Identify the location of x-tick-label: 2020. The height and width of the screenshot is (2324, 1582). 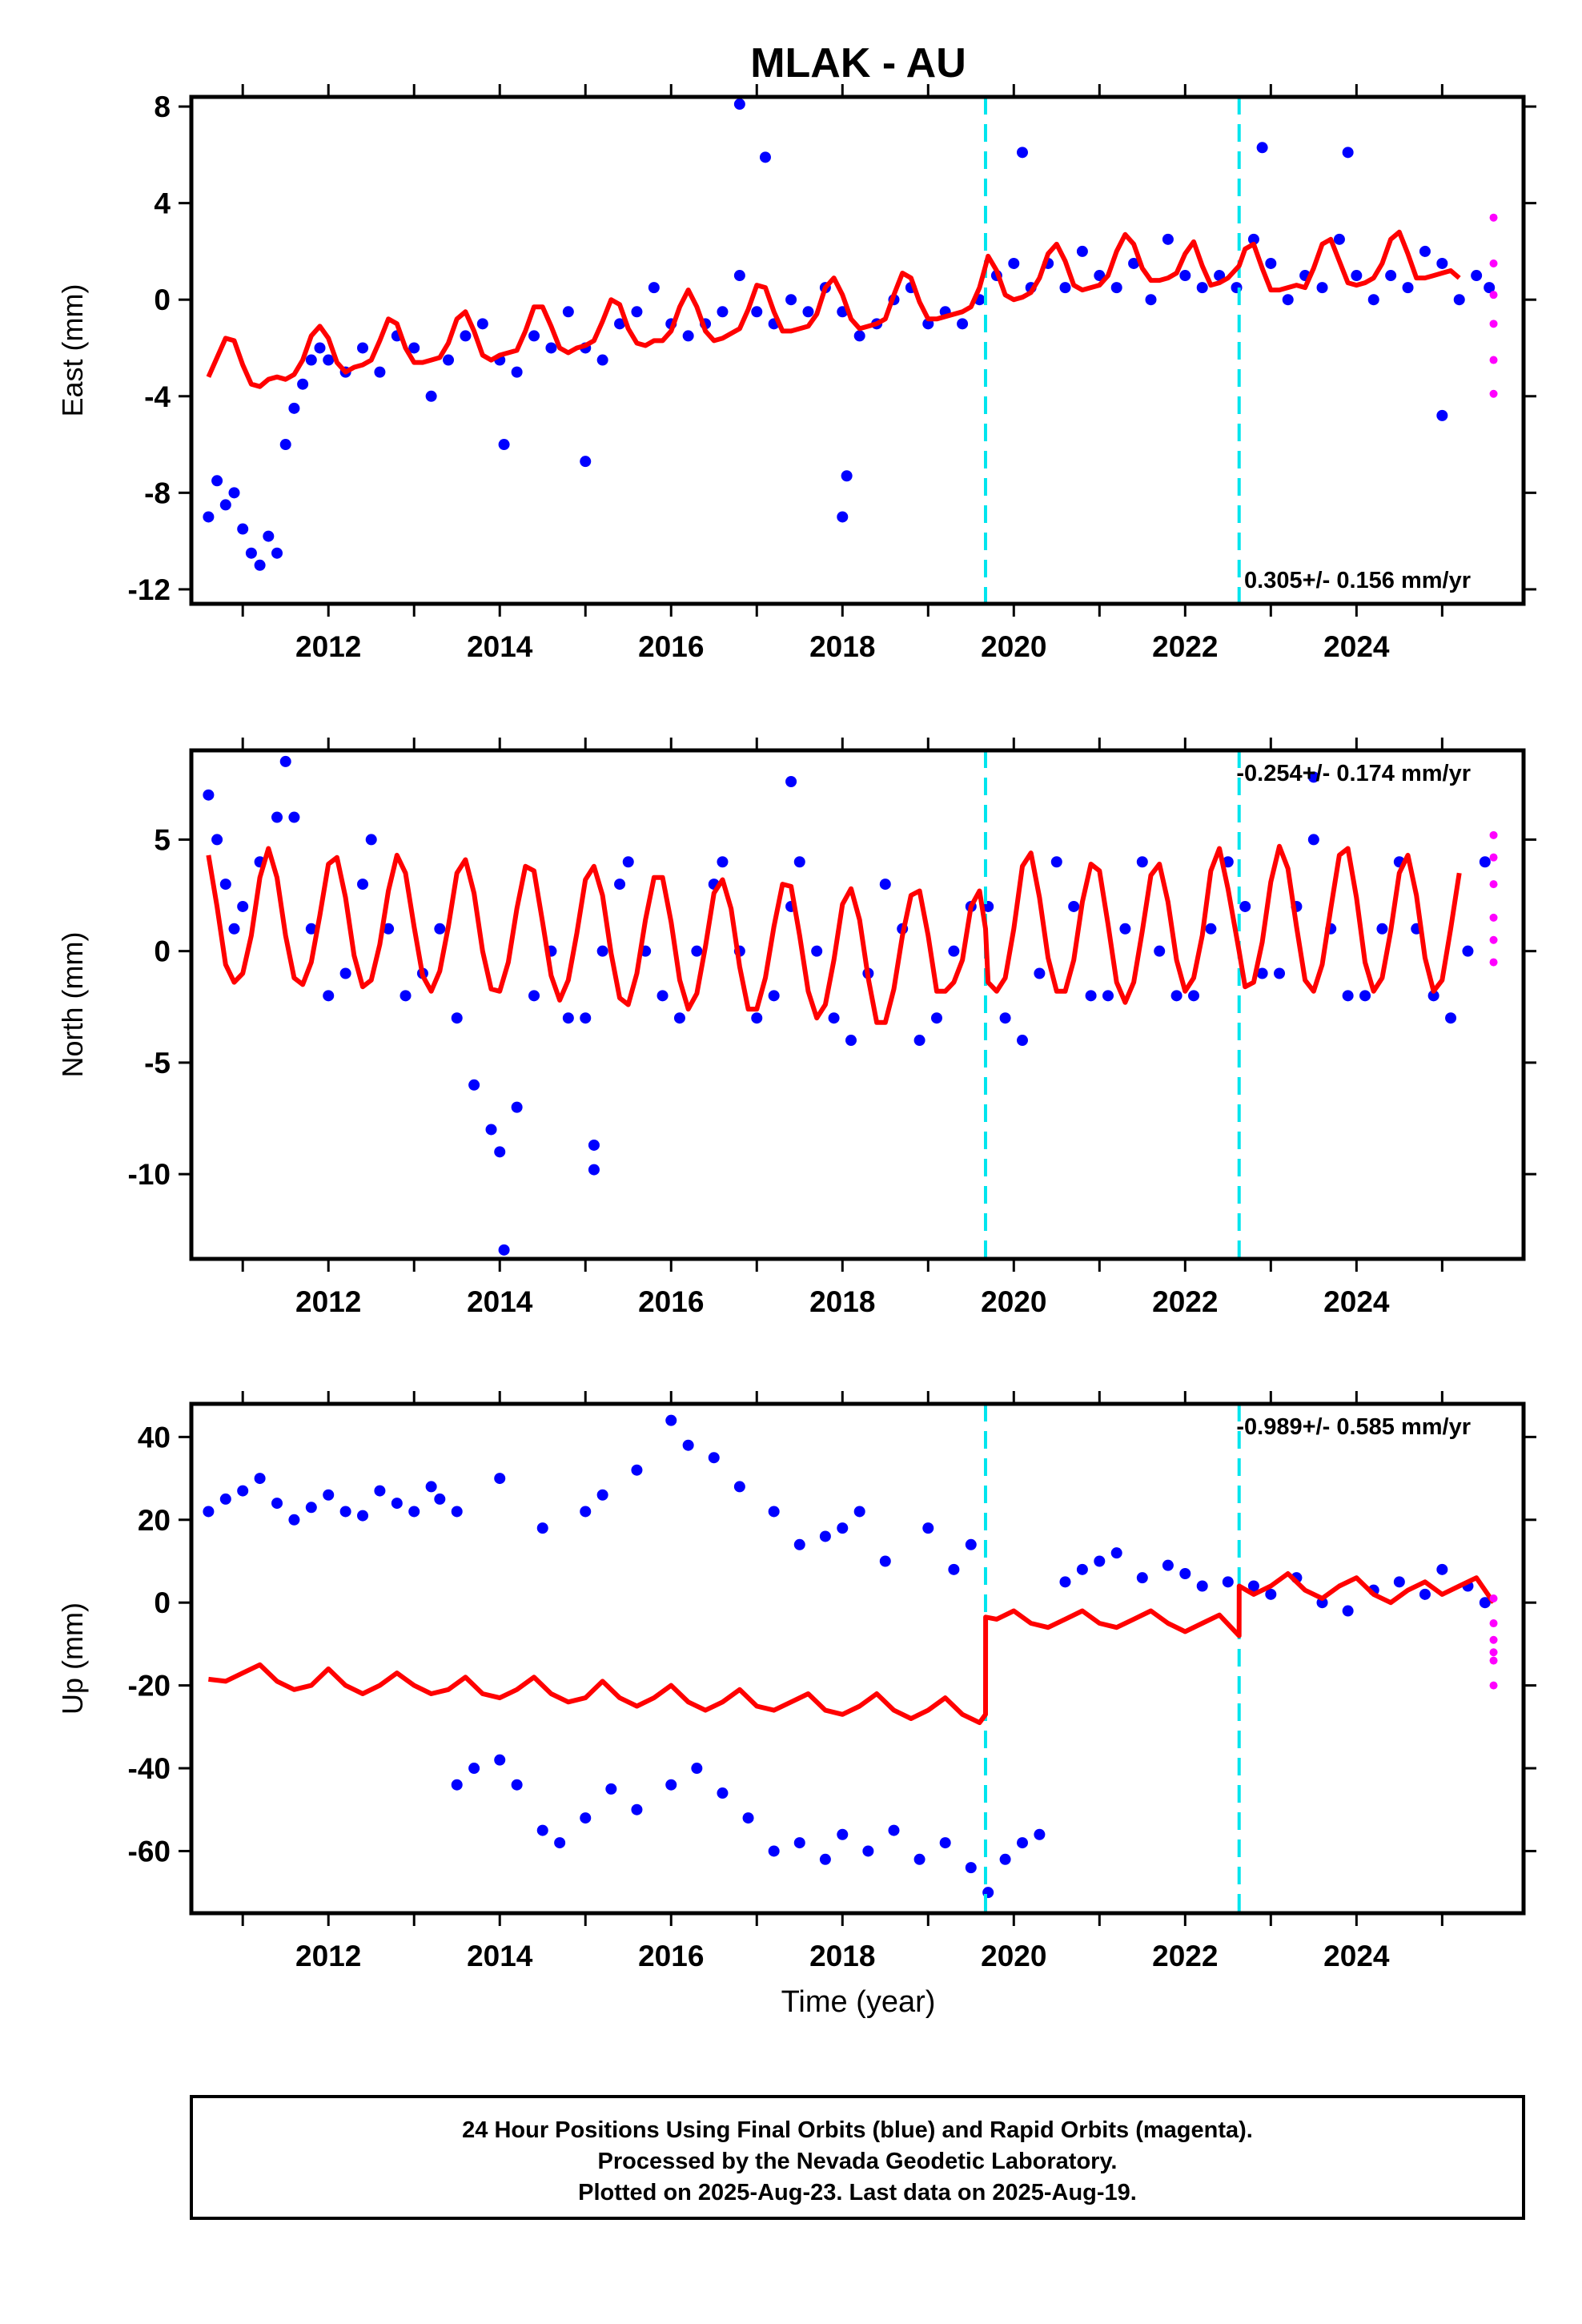
(1013, 1301).